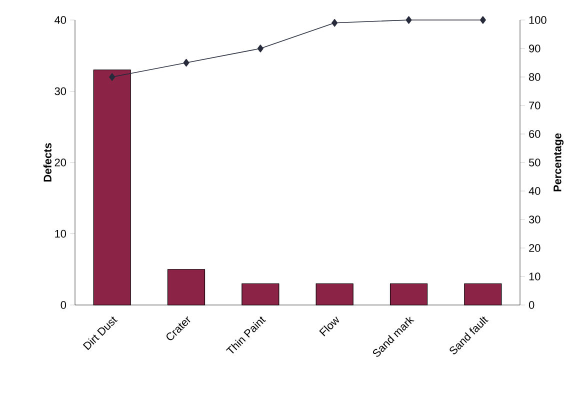 The image size is (574, 409). What do you see at coordinates (60, 234) in the screenshot?
I see `y-tick-label: 10` at bounding box center [60, 234].